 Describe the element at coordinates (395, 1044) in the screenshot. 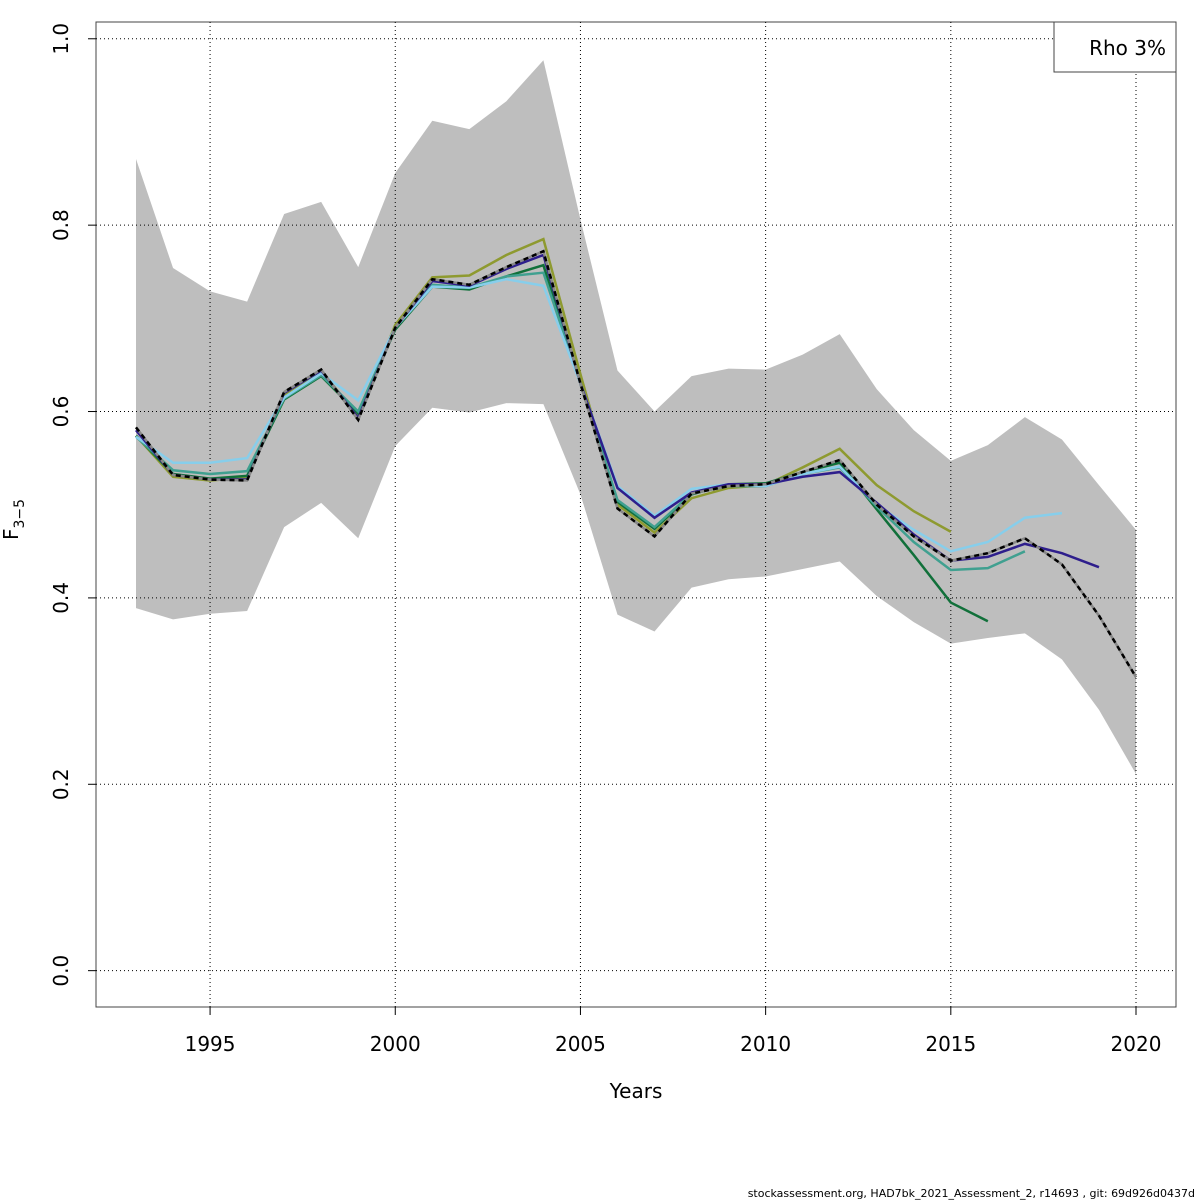

I see `x-tick-label: 2000` at that location.